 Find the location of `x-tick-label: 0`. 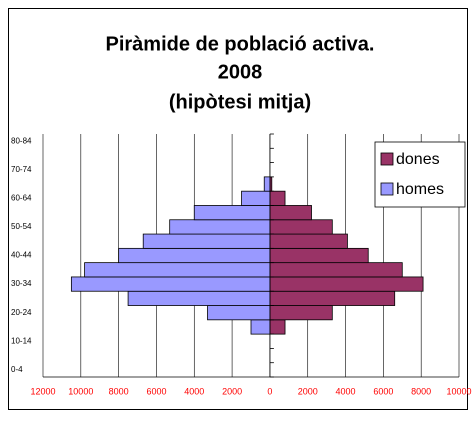

x-tick-label: 0 is located at coordinates (269, 391).